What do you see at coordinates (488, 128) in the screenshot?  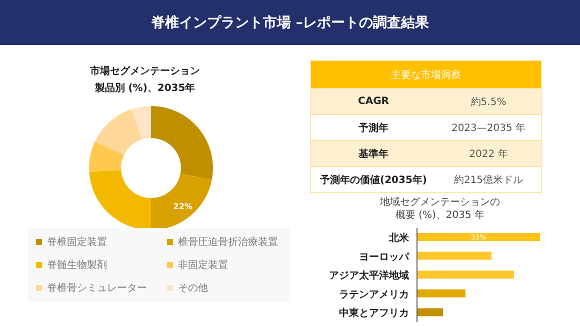 I see `text: 2023—2035 年` at bounding box center [488, 128].